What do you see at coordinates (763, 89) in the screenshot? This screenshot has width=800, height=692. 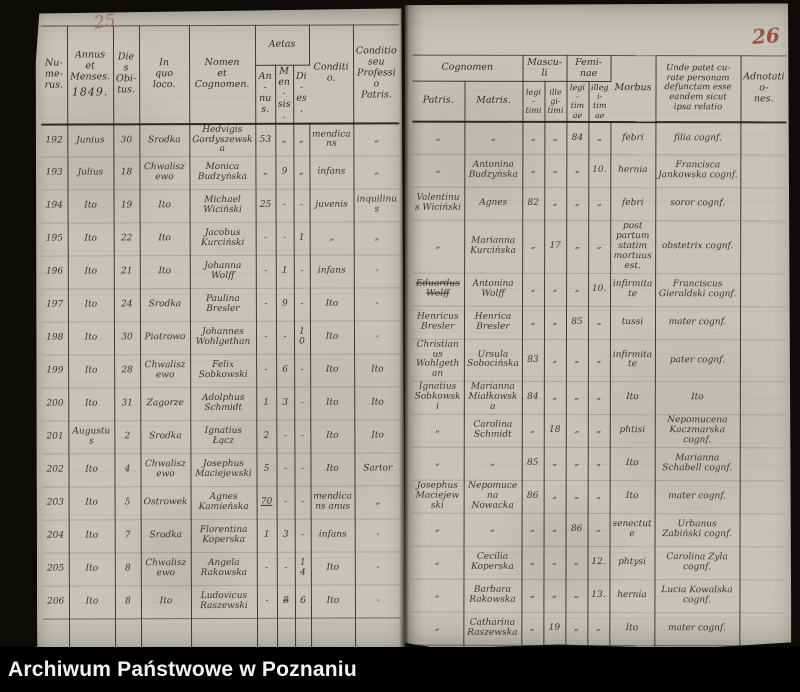 I see `col-header-adnotationes: Adnotatio- nes.` at bounding box center [763, 89].